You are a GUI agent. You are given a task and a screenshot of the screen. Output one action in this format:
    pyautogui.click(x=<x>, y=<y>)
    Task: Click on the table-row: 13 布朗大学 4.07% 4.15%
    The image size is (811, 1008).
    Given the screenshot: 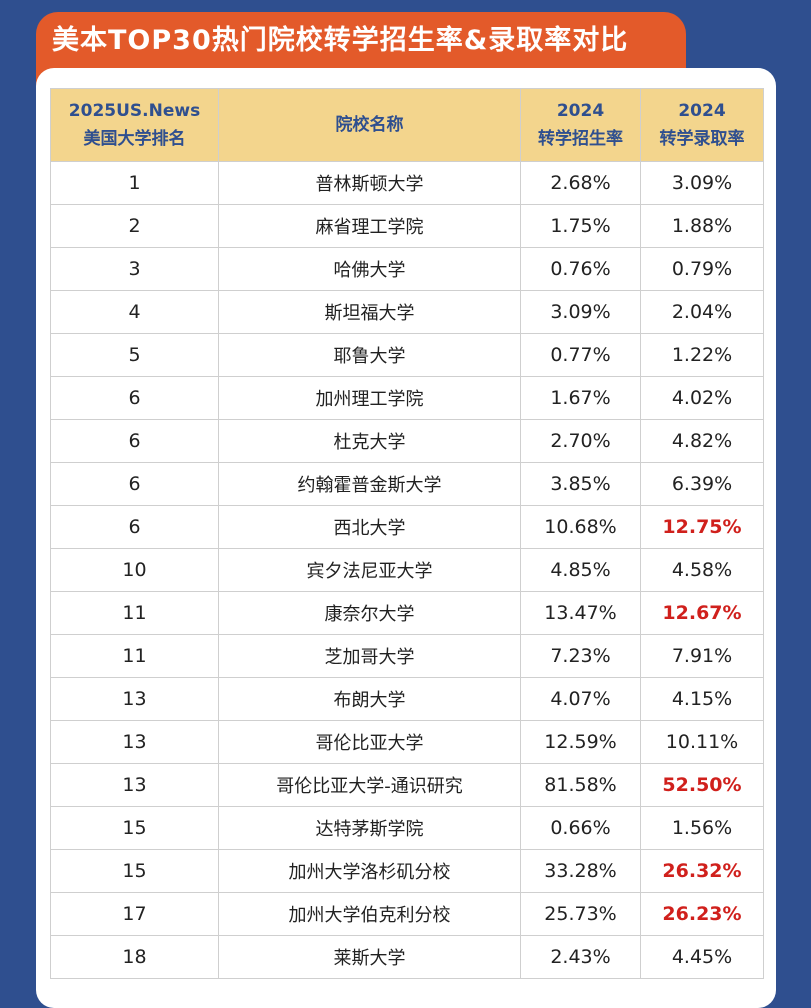 What is the action you would take?
    pyautogui.click(x=407, y=699)
    